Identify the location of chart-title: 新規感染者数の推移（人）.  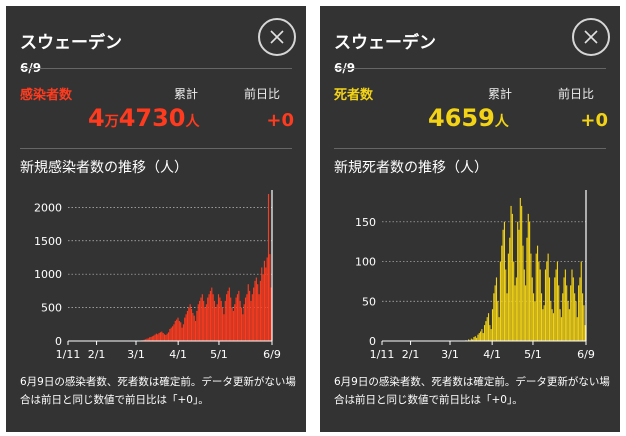
(104, 168).